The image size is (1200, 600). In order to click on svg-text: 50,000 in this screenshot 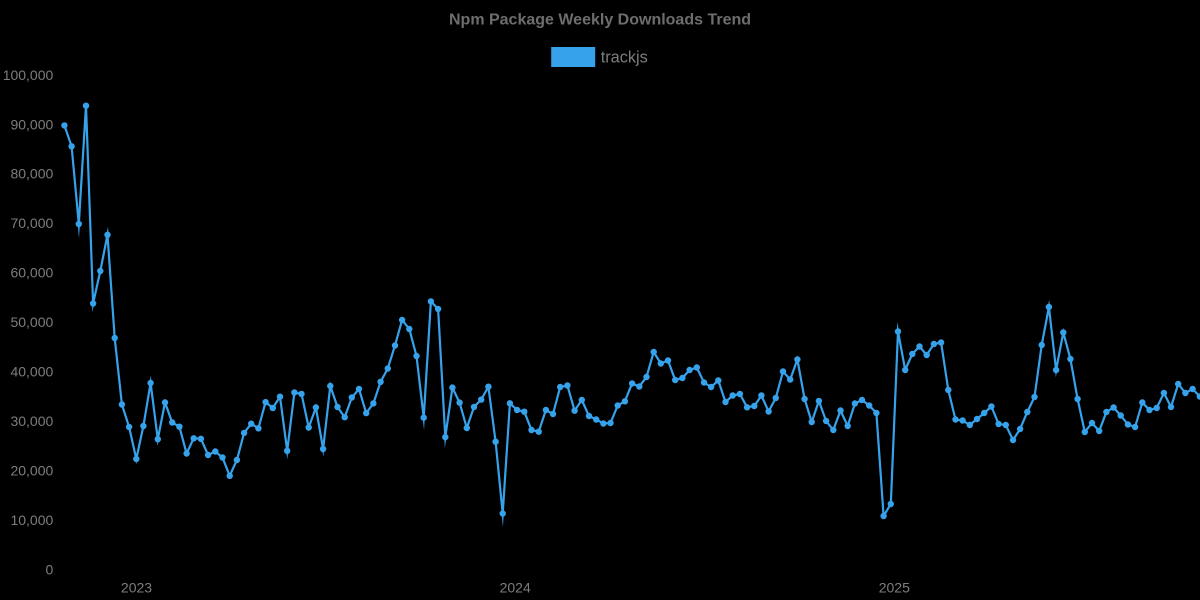, I will do `click(31, 322)`.